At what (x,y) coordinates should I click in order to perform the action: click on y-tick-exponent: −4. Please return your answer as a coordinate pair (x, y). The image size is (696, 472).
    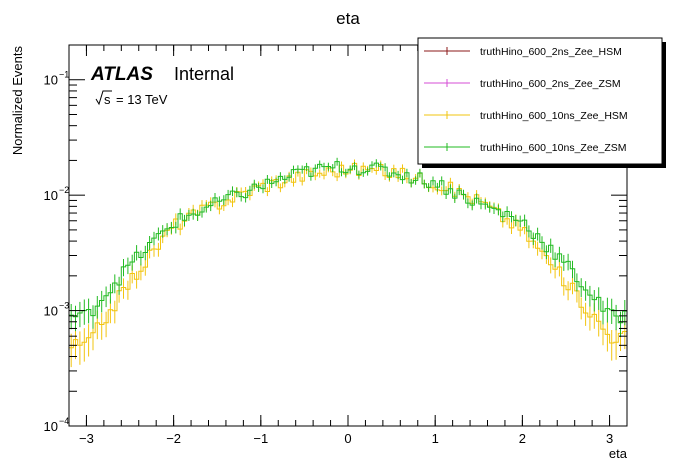
    Looking at the image, I should click on (64, 421).